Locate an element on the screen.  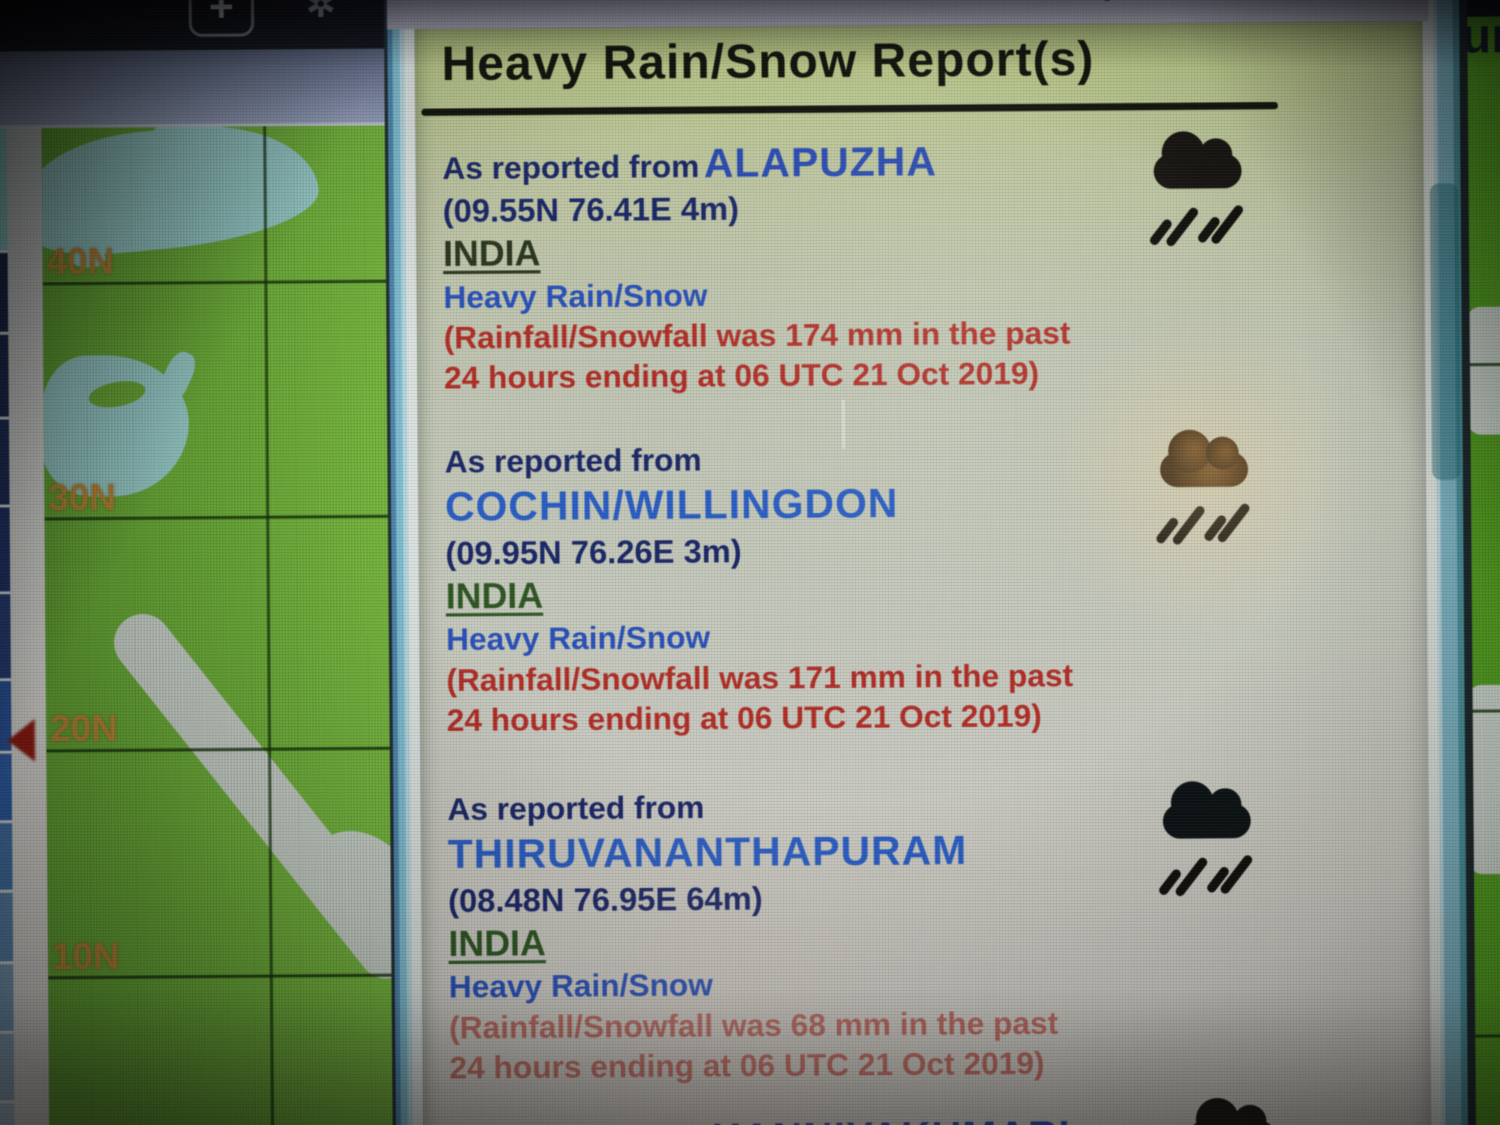
station-coordinates: (08.48N 76.95E 64m) is located at coordinates (605, 899).